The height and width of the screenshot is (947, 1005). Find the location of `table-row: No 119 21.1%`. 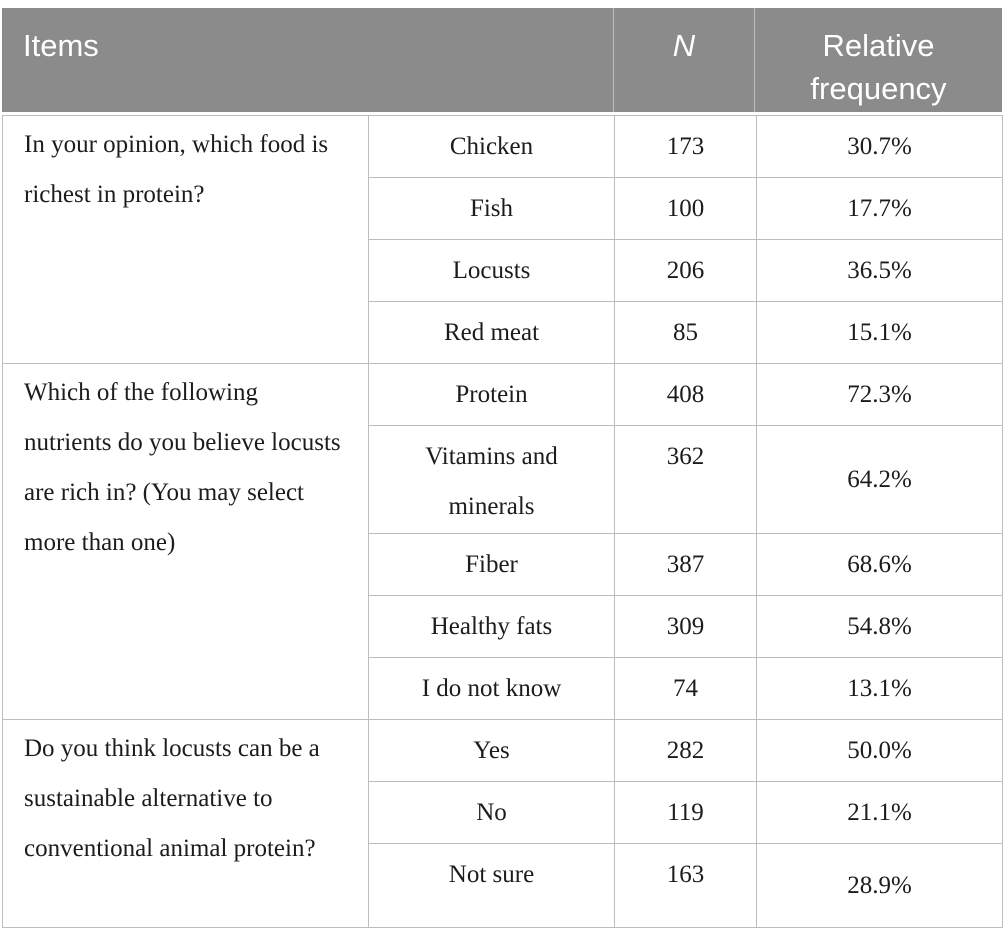

table-row: No 119 21.1% is located at coordinates (503, 812).